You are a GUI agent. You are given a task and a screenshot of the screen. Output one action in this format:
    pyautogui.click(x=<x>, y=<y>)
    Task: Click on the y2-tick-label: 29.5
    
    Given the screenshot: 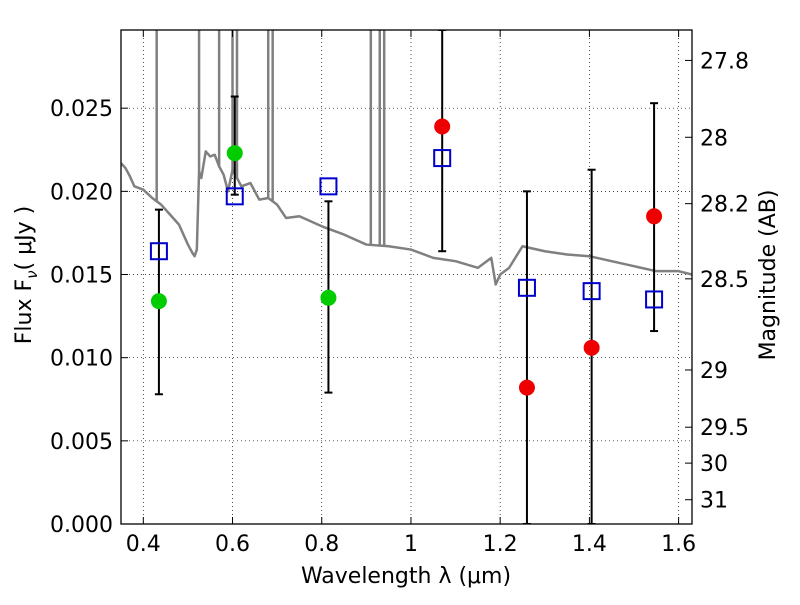 What is the action you would take?
    pyautogui.click(x=724, y=428)
    